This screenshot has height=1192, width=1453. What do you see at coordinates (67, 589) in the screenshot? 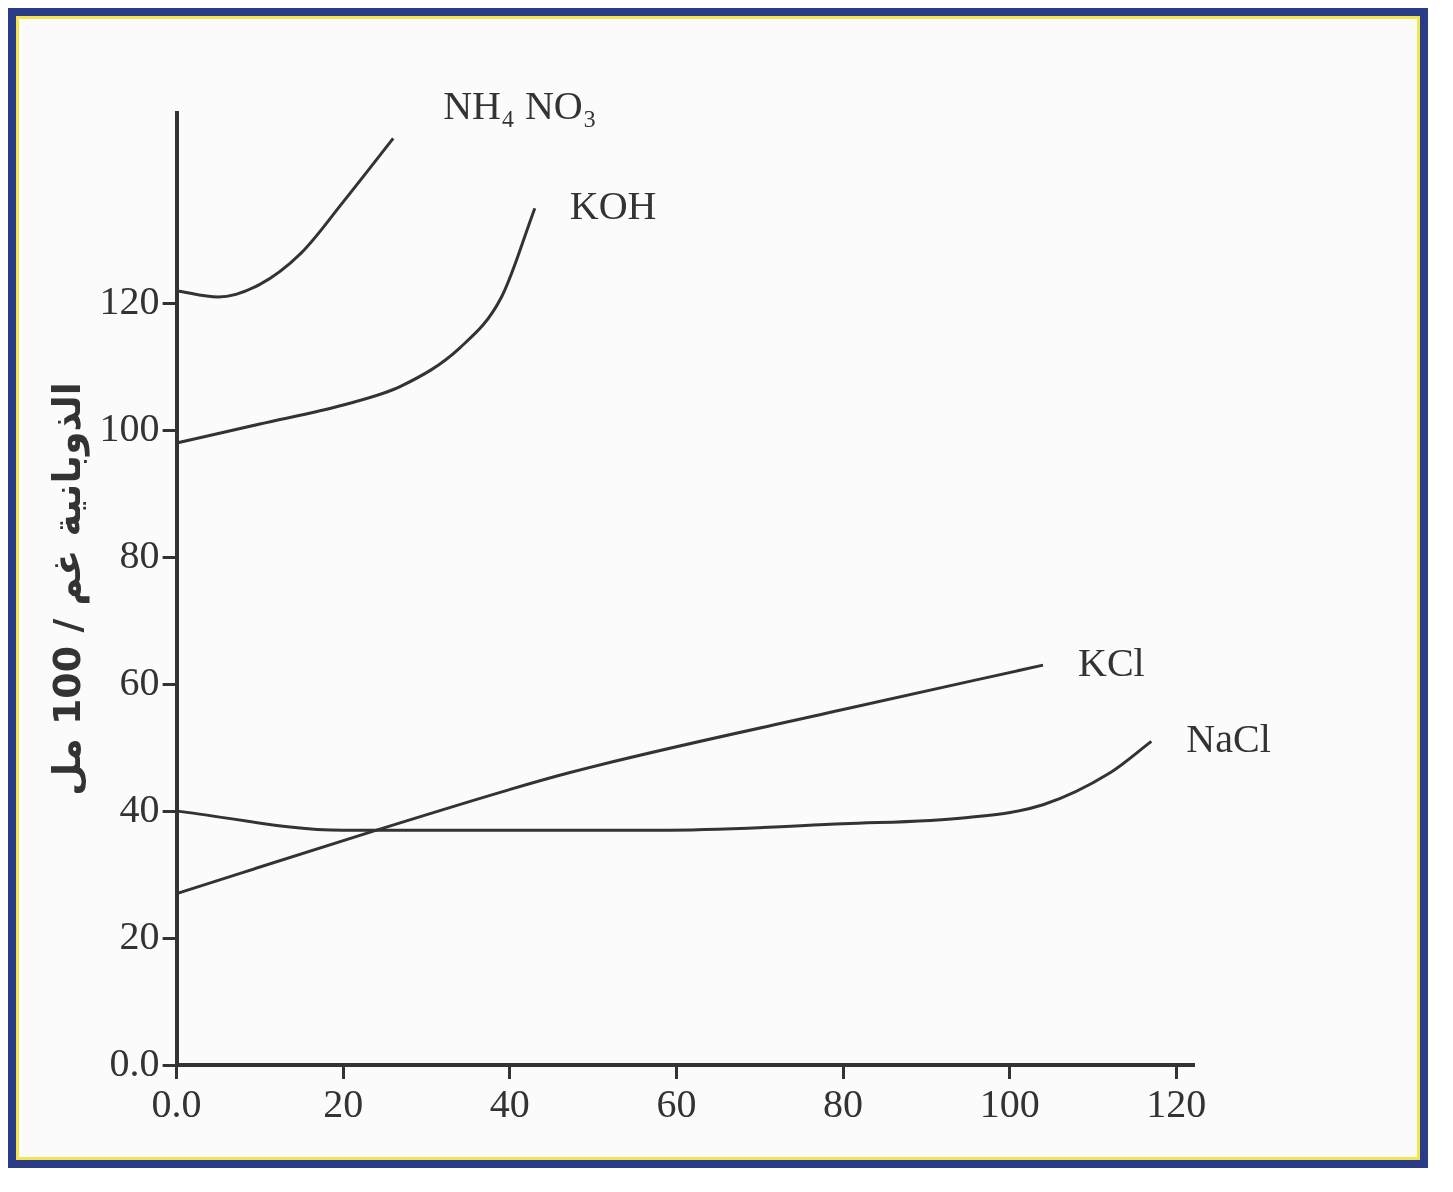
I see `y-axis-title: الذوبانية غم / 100 مل` at bounding box center [67, 589].